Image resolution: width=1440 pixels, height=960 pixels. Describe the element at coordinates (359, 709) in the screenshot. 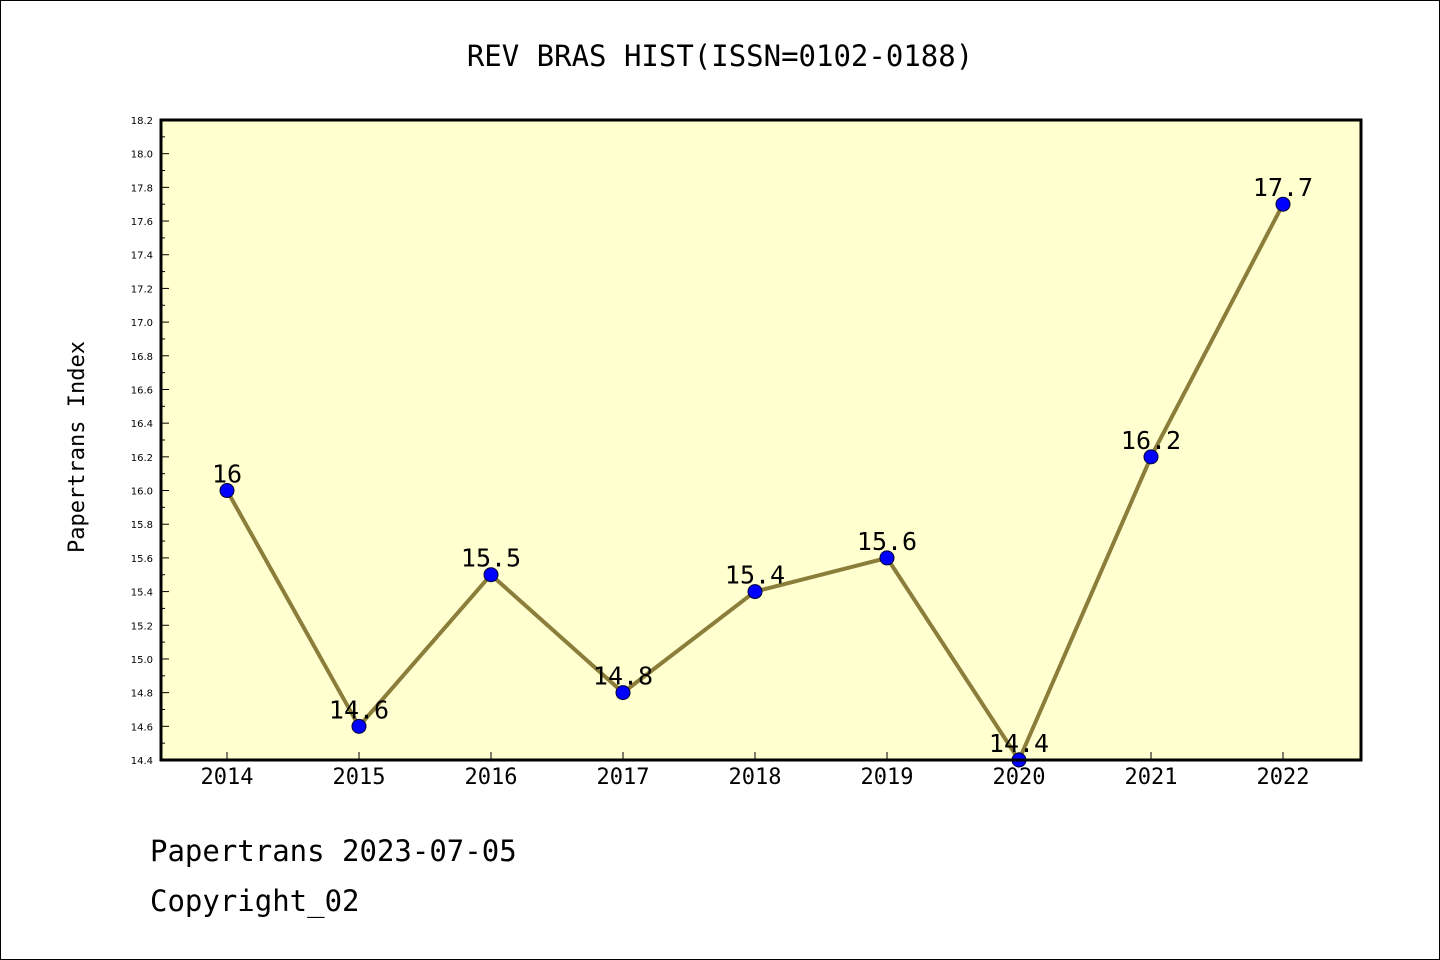

I see `data-label: 14.6` at that location.